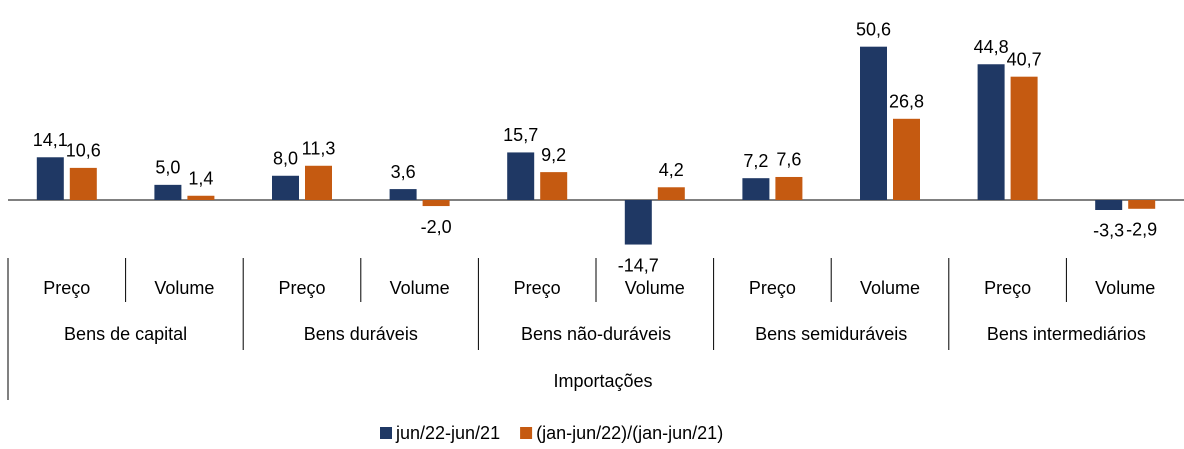 Image resolution: width=1184 pixels, height=449 pixels. Describe the element at coordinates (602, 381) in the screenshot. I see `outer-category-label: Importações` at that location.